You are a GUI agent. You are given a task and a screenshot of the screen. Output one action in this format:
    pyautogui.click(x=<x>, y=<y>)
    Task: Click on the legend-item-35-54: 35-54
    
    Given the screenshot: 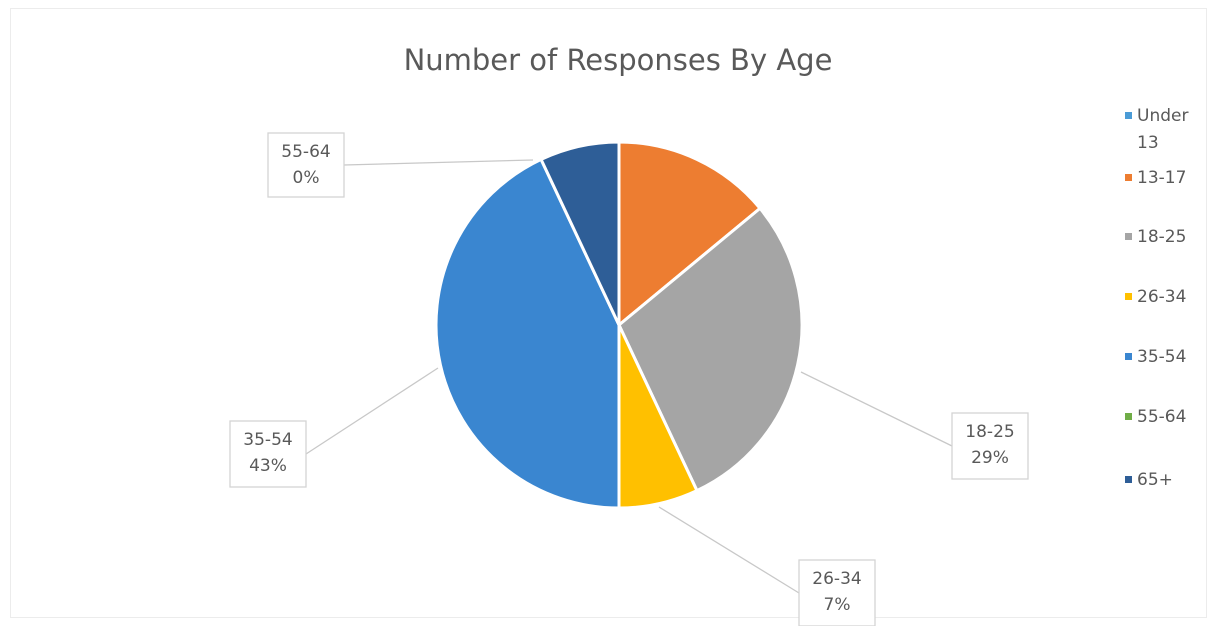 What is the action you would take?
    pyautogui.click(x=1155, y=357)
    